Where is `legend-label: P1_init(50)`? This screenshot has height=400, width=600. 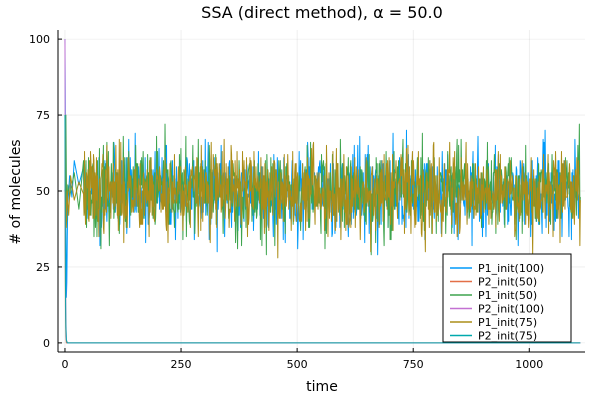
legend-label: P1_init(50) is located at coordinates (507, 295).